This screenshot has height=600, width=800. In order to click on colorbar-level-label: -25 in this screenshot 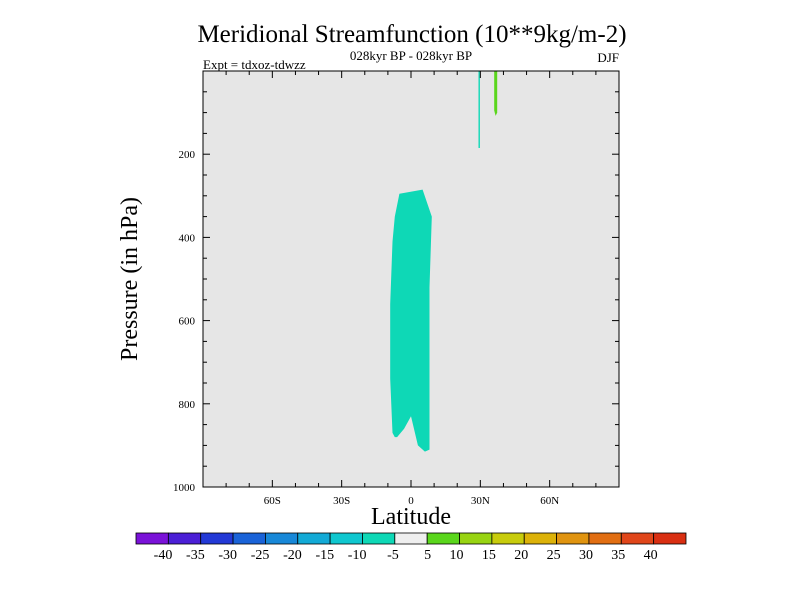, I will do `click(260, 555)`.